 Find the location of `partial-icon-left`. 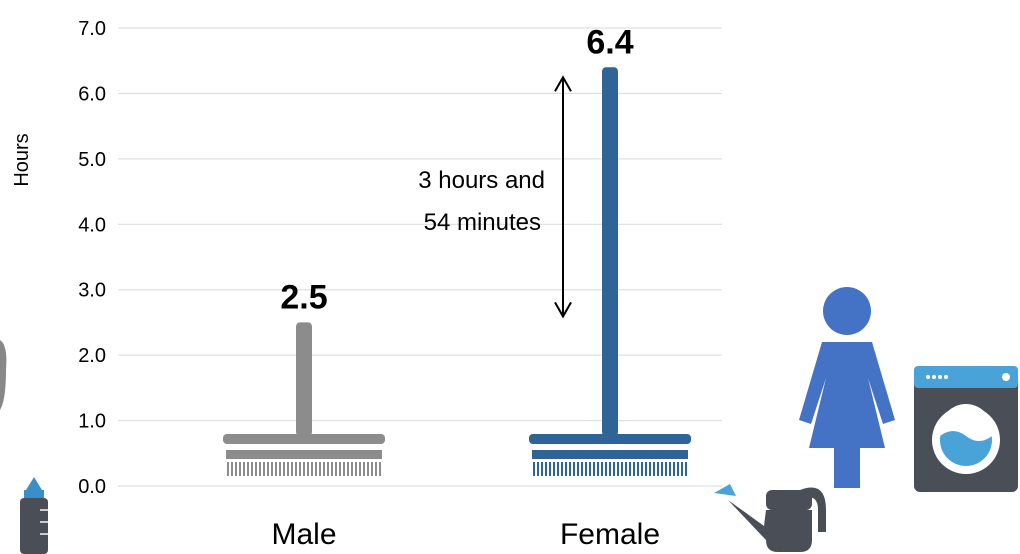

partial-icon-left is located at coordinates (3, 375).